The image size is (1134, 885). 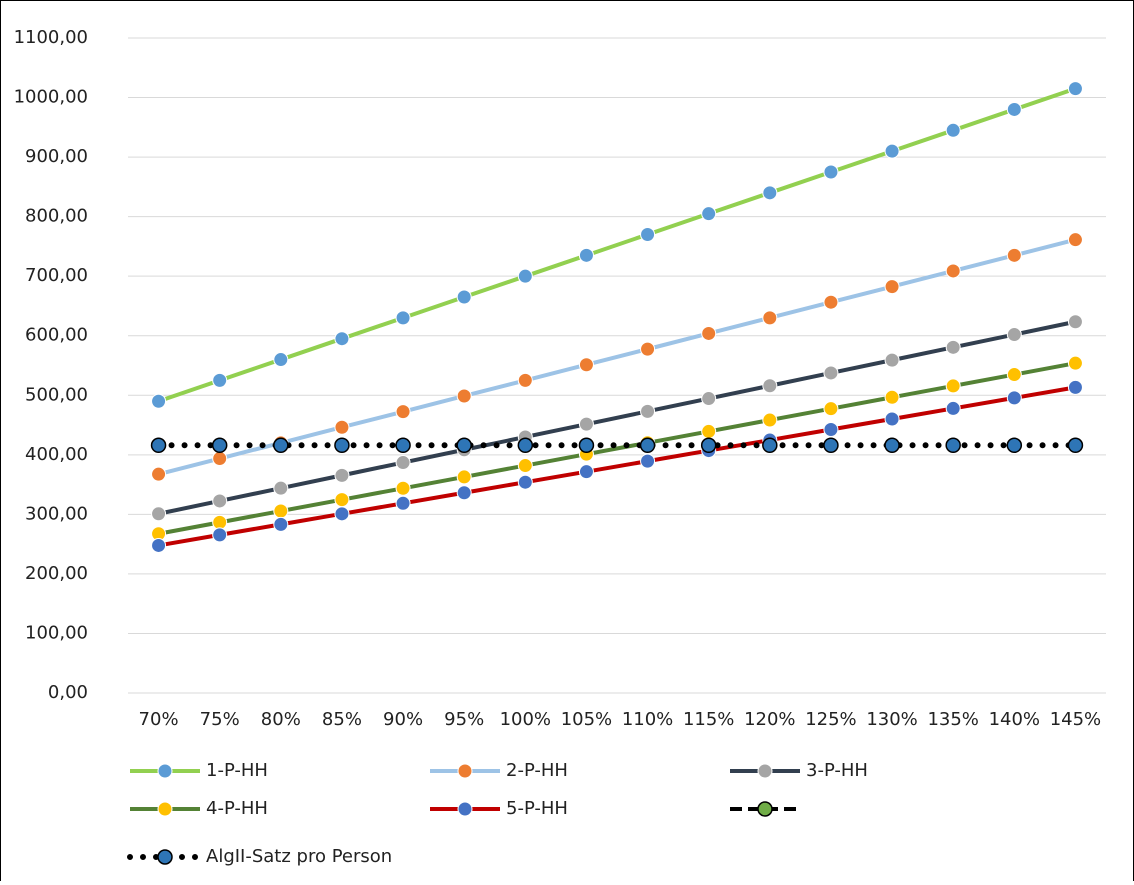 I want to click on x-tick-label: 70%, so click(x=159, y=719).